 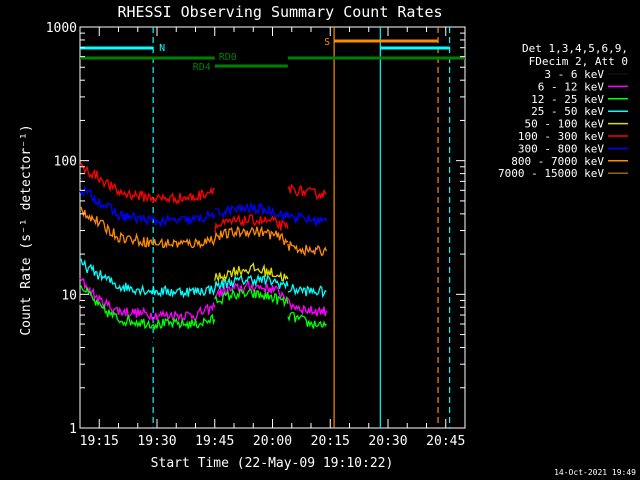 What do you see at coordinates (73, 429) in the screenshot?
I see `y-tick-label: 1` at bounding box center [73, 429].